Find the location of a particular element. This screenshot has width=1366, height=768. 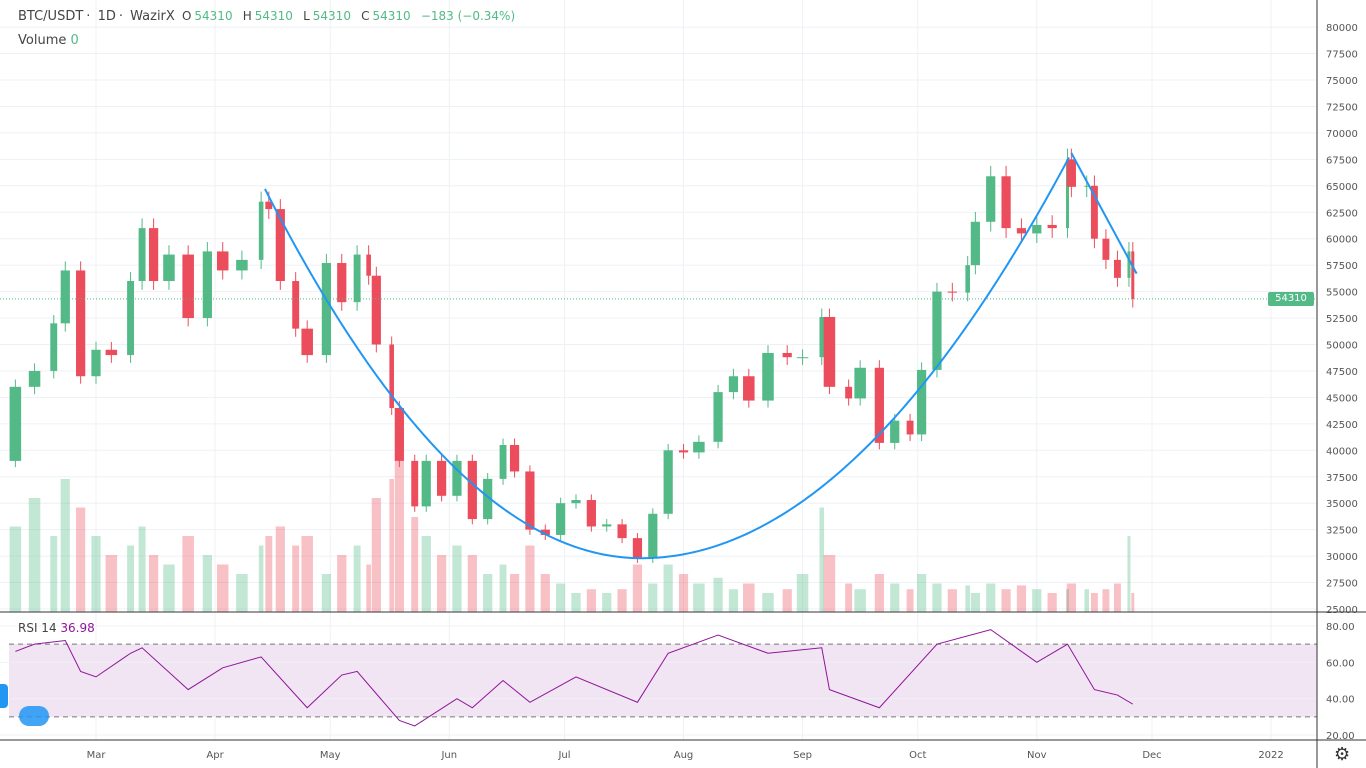

time-tick-label: Jun is located at coordinates (448, 755).